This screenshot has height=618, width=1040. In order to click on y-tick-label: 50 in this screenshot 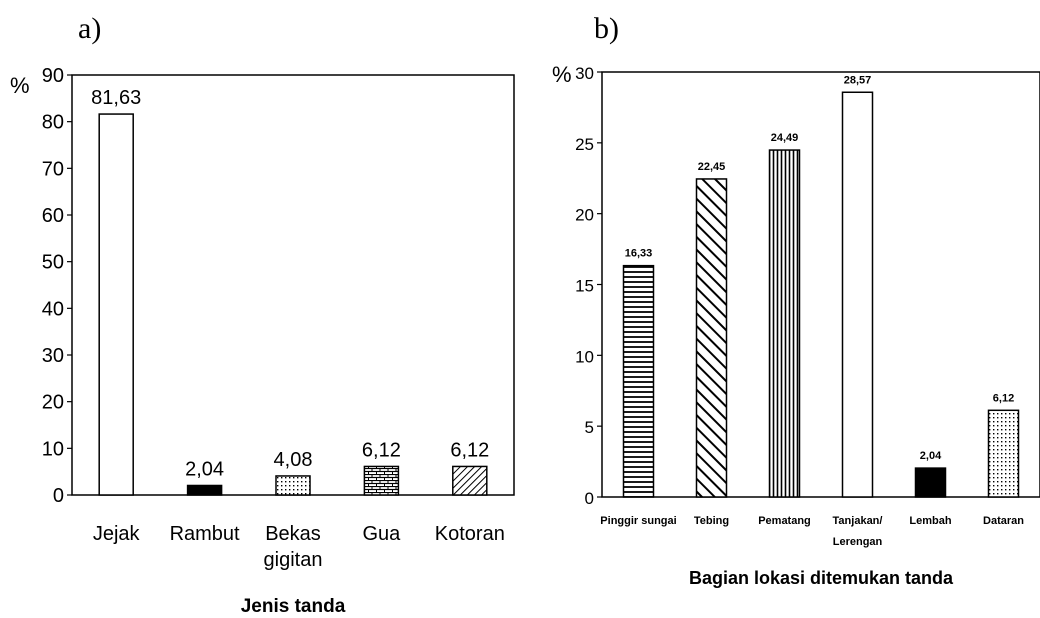, I will do `click(53, 263)`.